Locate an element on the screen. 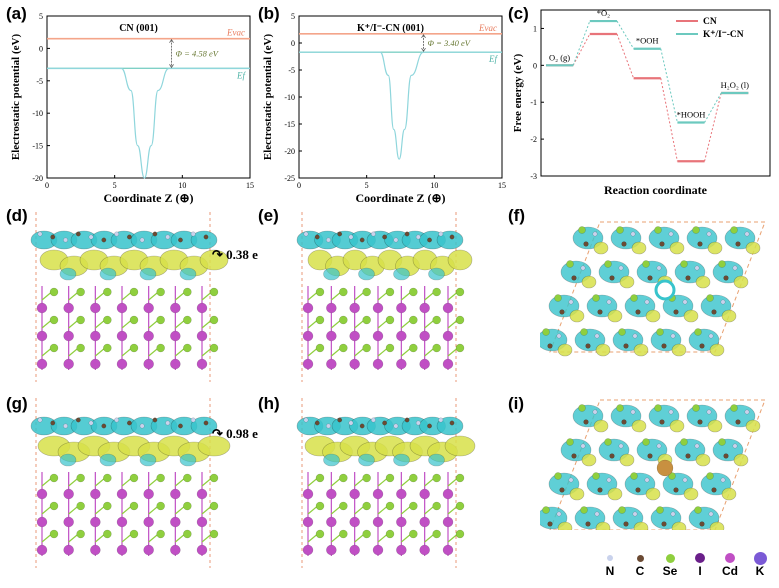  panel-label-d: (d) is located at coordinates (17, 215).